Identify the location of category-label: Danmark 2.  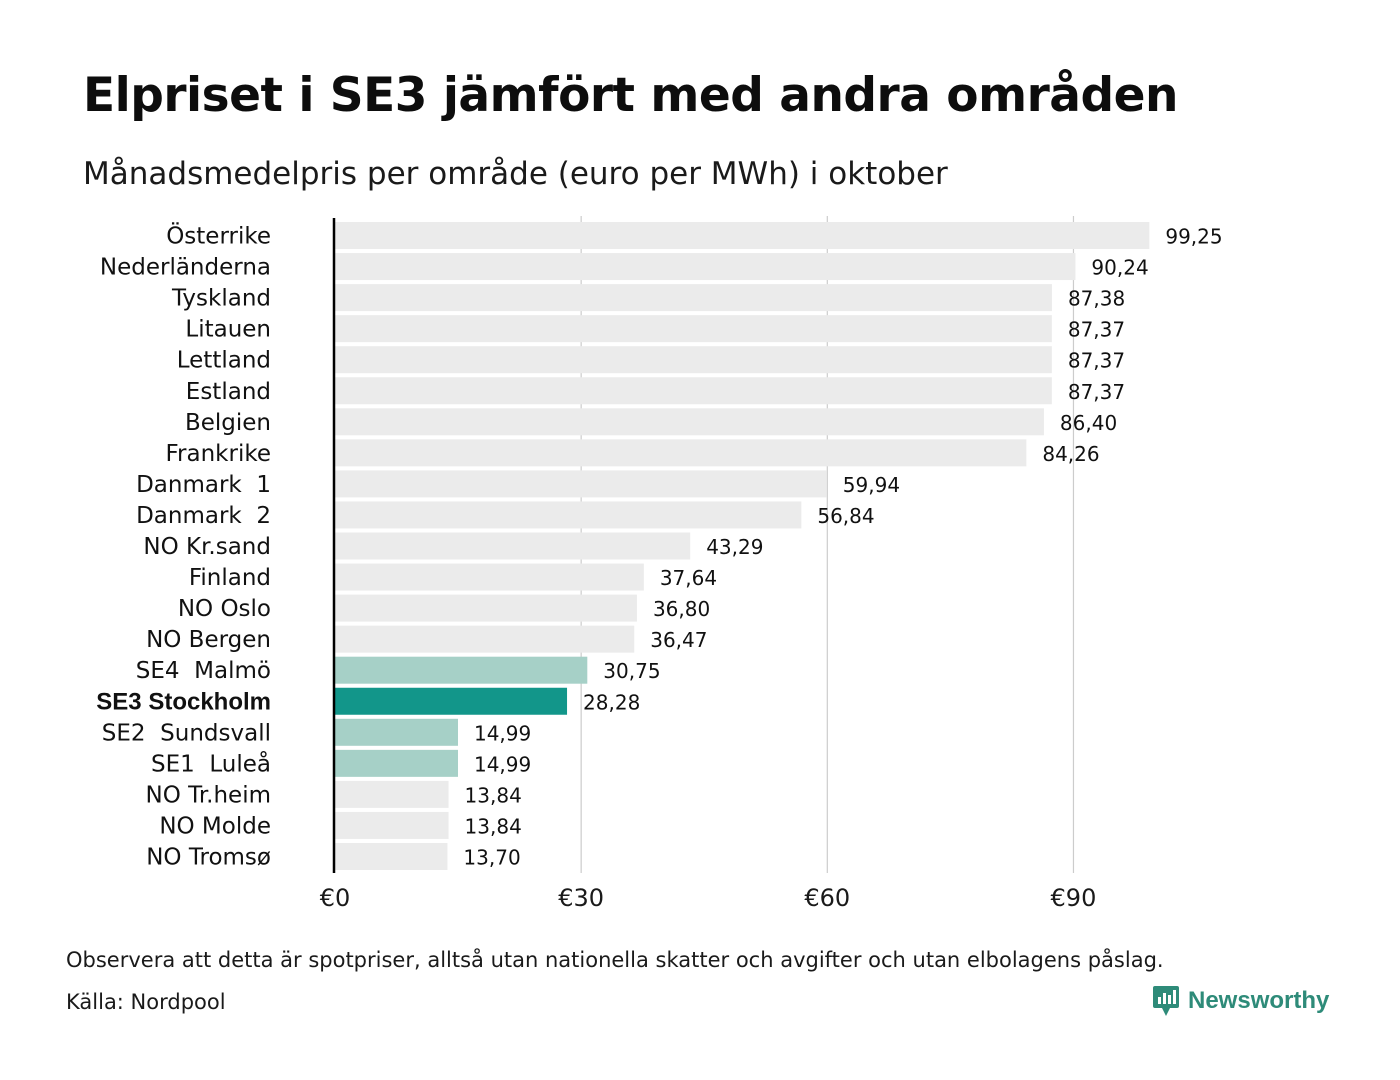
(203, 516).